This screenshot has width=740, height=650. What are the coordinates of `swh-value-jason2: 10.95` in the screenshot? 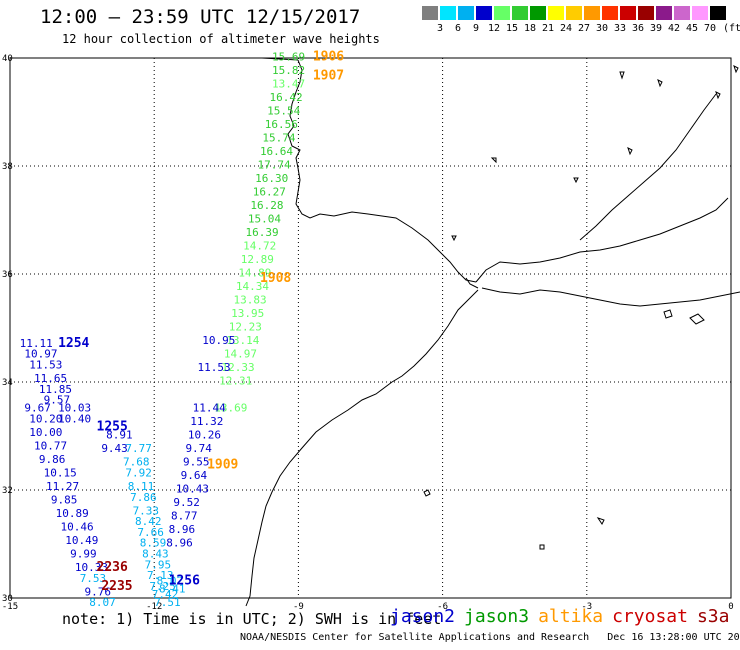 It's located at (218, 340).